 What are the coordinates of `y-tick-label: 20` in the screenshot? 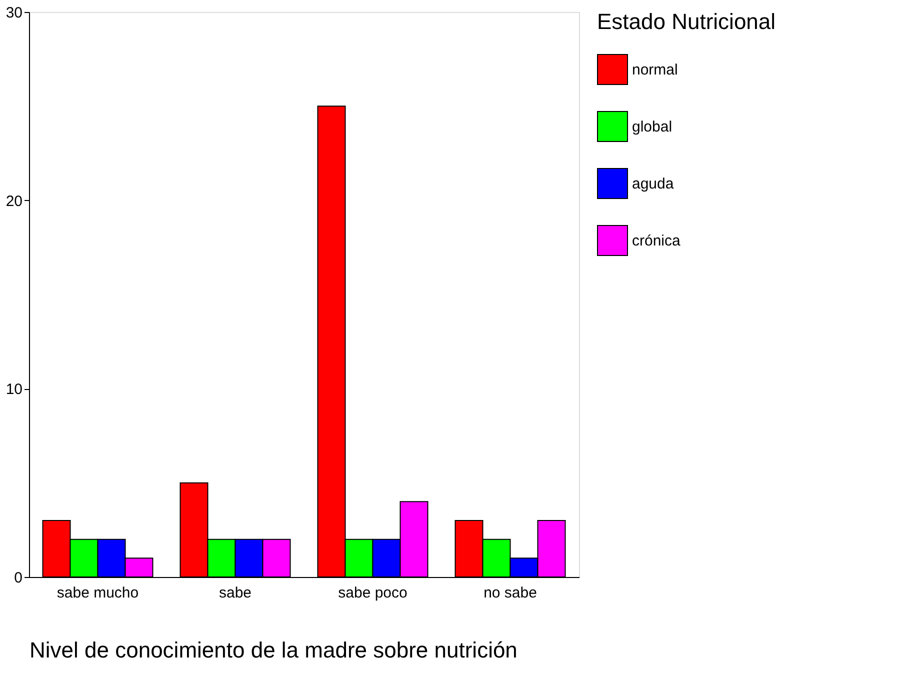 It's located at (14, 201).